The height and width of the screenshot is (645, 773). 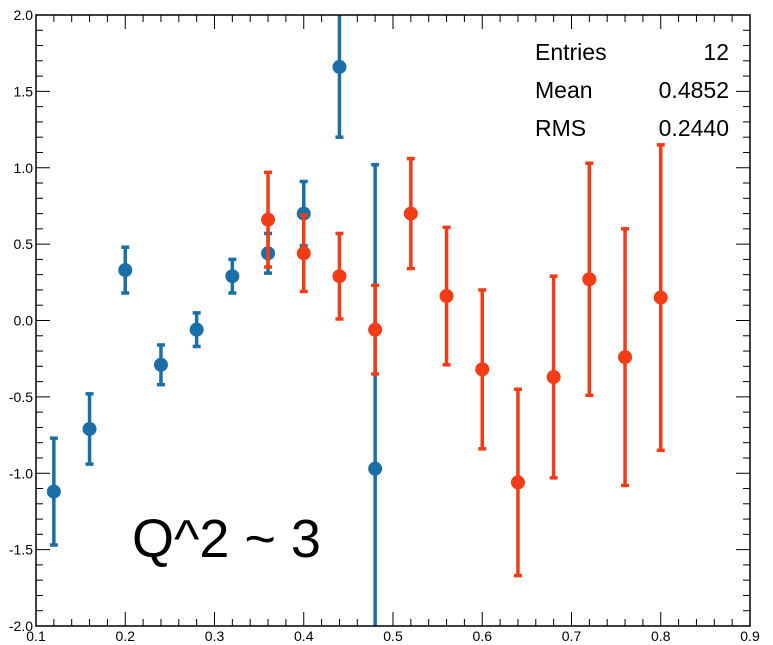 What do you see at coordinates (661, 636) in the screenshot?
I see `x-tick-label: 0.8` at bounding box center [661, 636].